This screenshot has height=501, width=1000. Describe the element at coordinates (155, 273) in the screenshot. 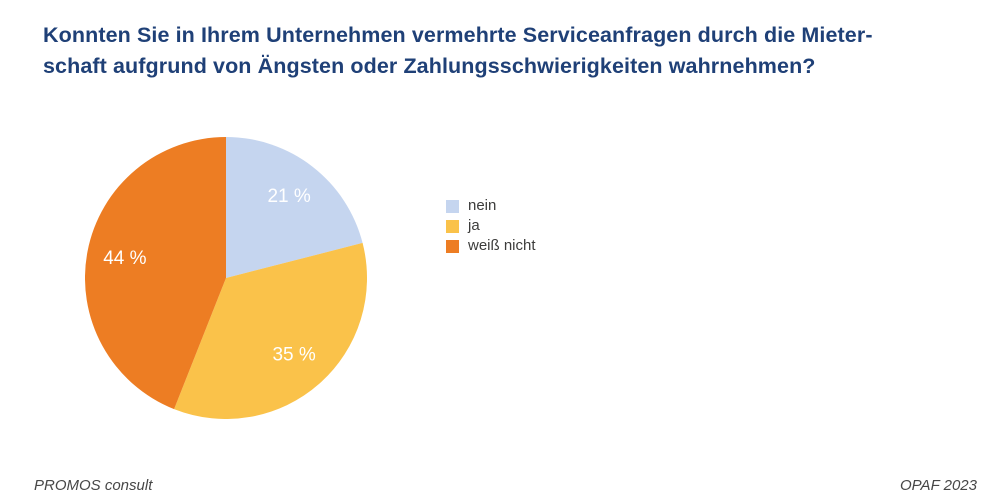

I see `pie-slice-weiß-nicht` at that location.